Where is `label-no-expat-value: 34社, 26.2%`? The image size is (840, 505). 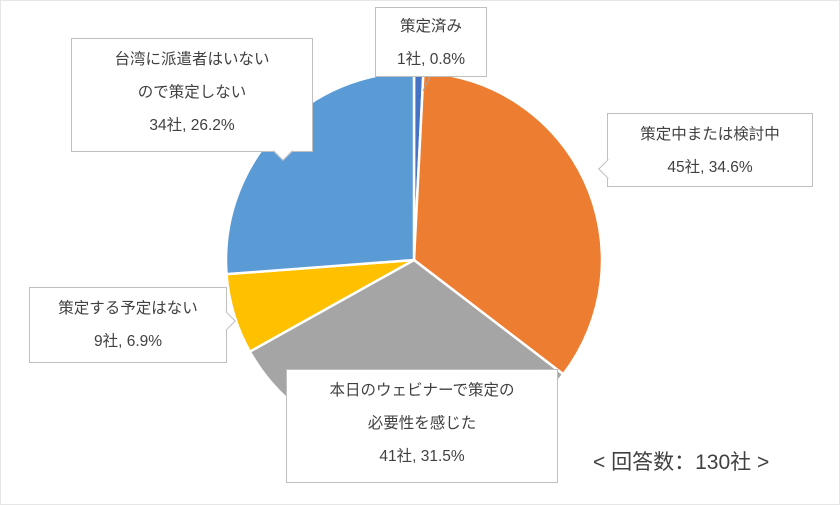
label-no-expat-value: 34社, 26.2% is located at coordinates (192, 125).